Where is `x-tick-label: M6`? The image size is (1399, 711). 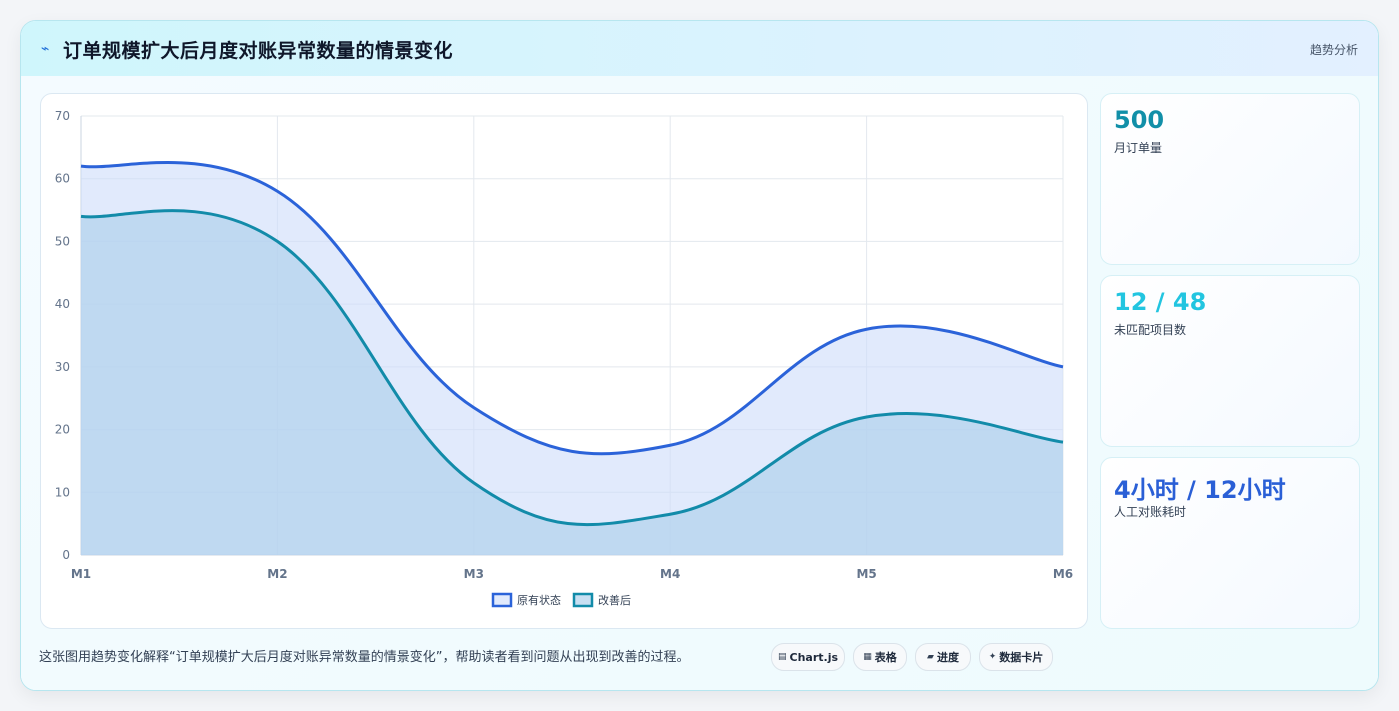 x-tick-label: M6 is located at coordinates (1063, 574).